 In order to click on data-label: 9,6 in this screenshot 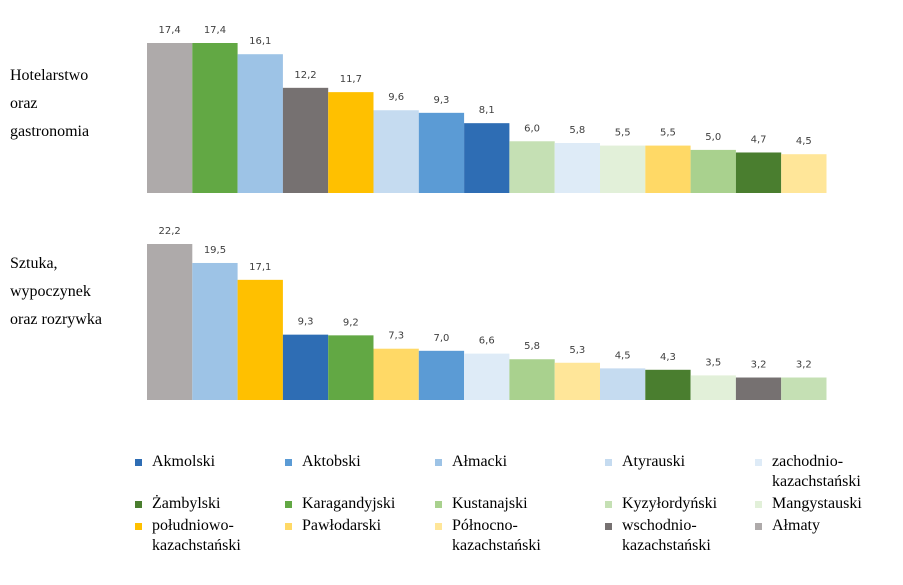, I will do `click(396, 97)`.